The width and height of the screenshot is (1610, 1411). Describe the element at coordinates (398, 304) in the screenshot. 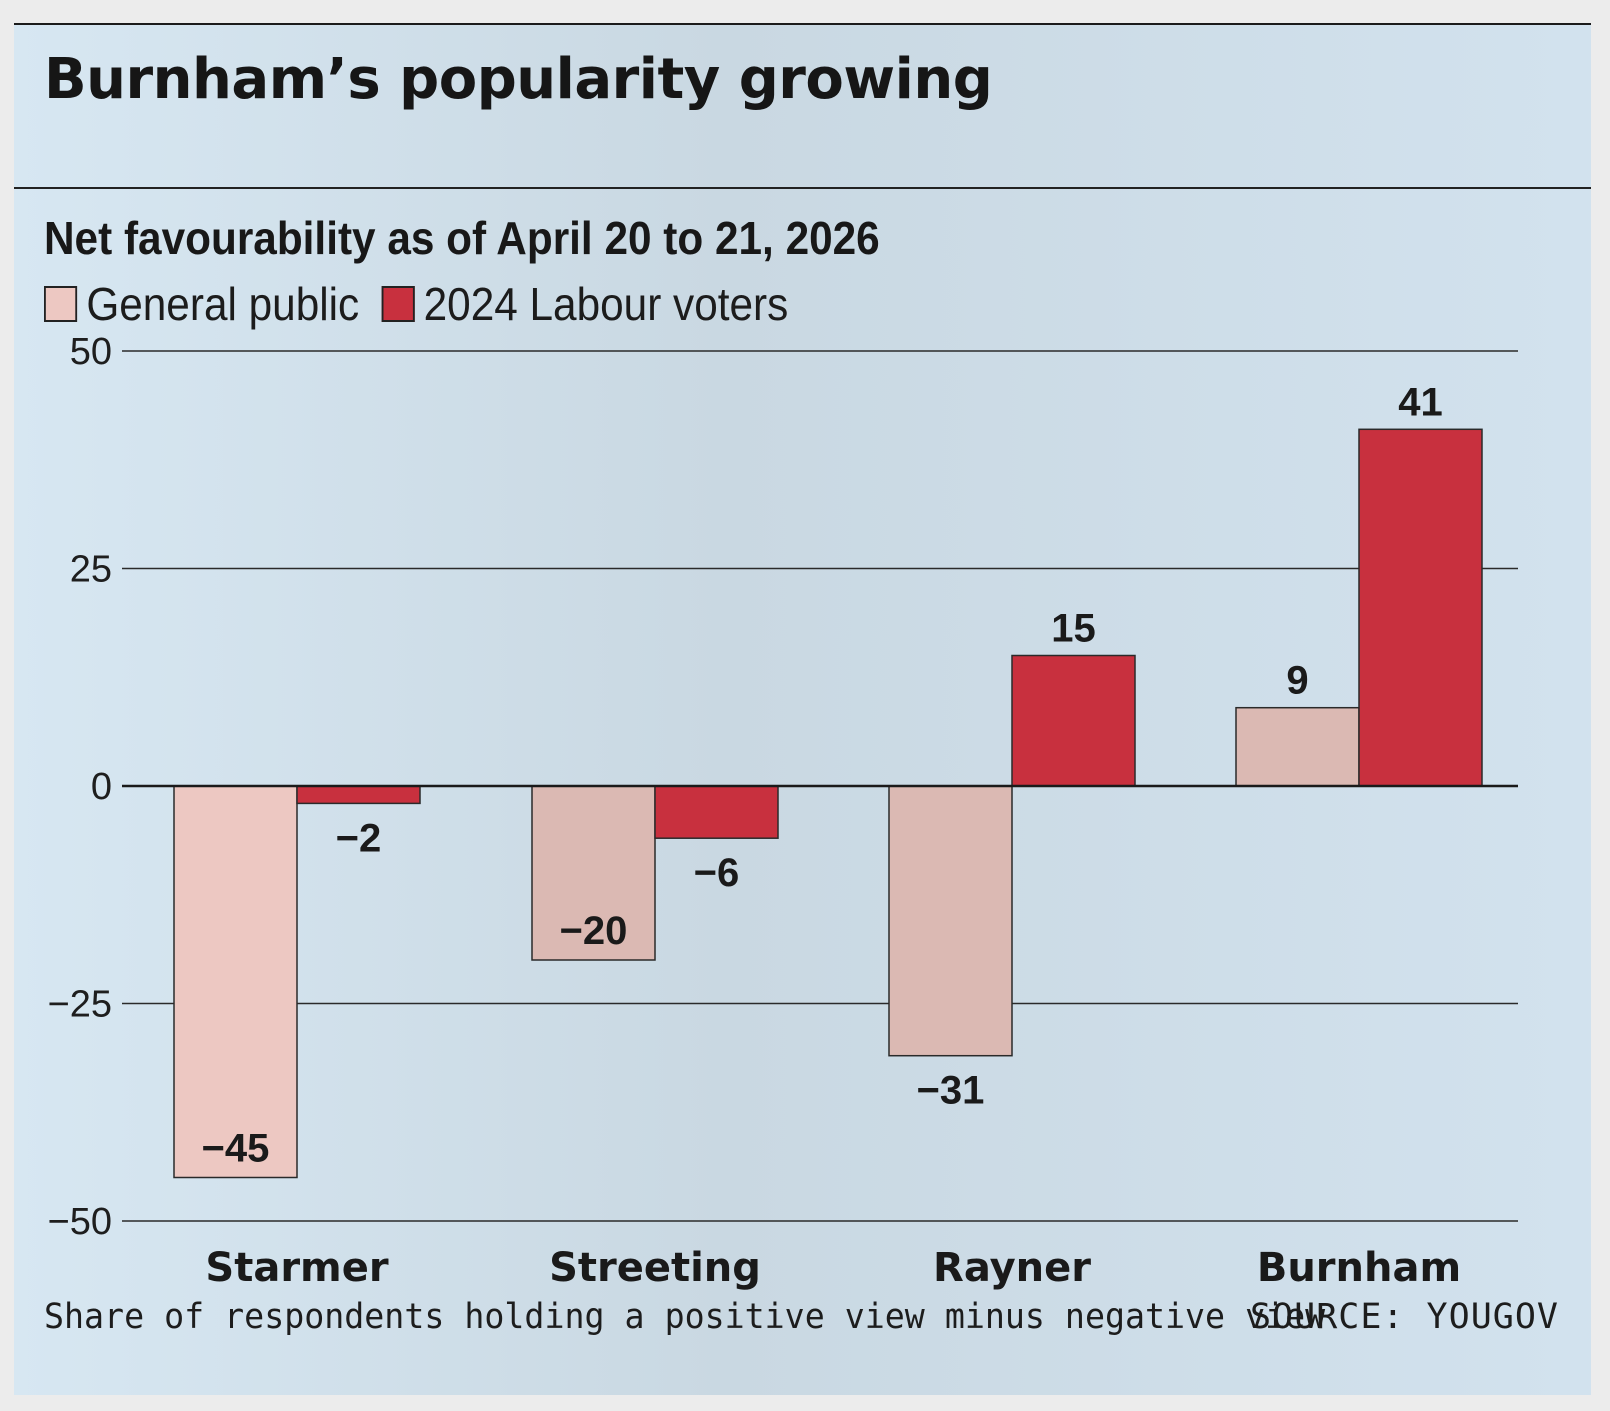

I see `legend-swatch-labour-voters` at that location.